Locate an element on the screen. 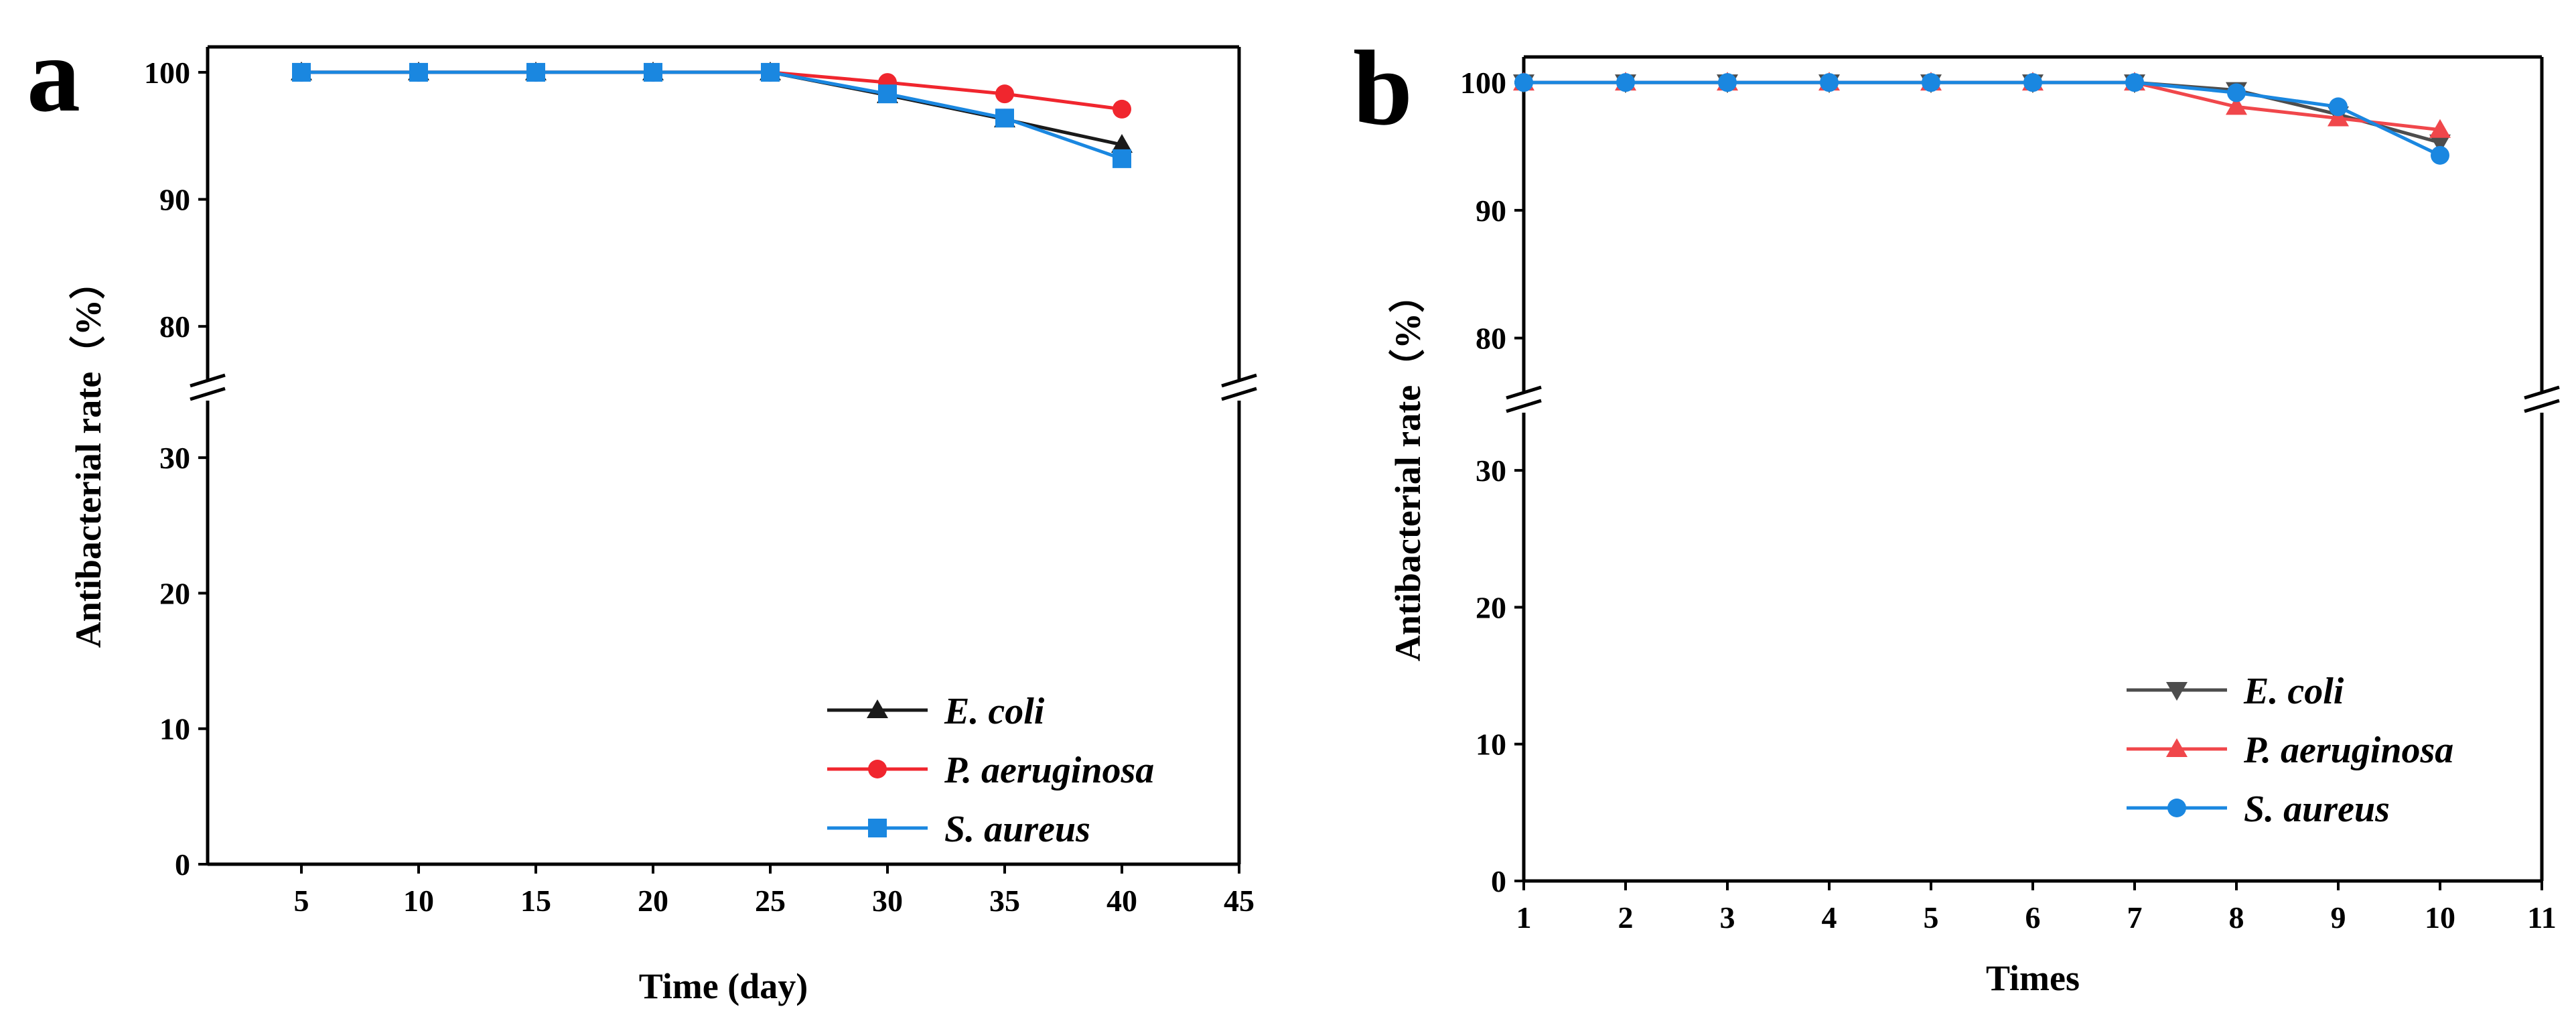 Image resolution: width=2576 pixels, height=1027 pixels. x-tick-label: 15 is located at coordinates (535, 901).